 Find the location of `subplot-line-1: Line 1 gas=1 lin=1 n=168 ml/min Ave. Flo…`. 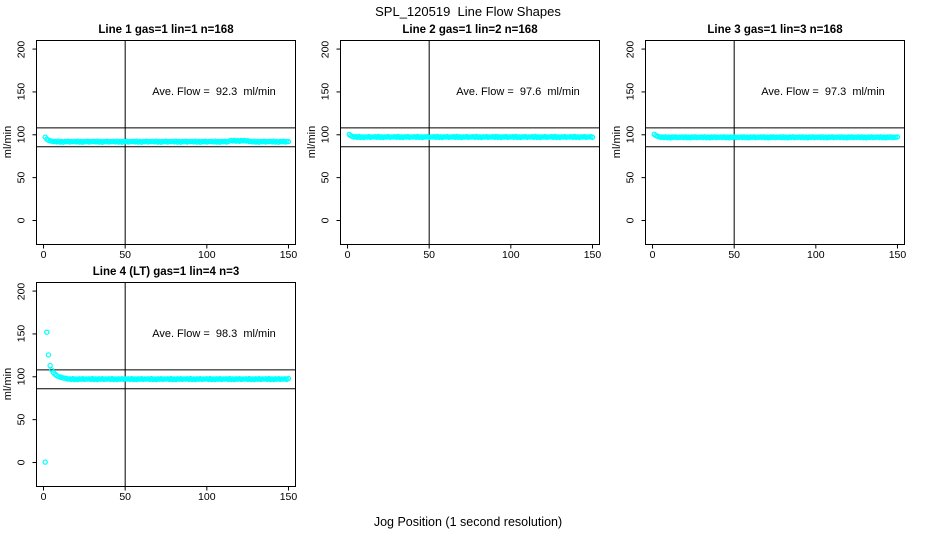

subplot-line-1: Line 1 gas=1 lin=1 n=168 ml/min Ave. Flo… is located at coordinates (150, 146).